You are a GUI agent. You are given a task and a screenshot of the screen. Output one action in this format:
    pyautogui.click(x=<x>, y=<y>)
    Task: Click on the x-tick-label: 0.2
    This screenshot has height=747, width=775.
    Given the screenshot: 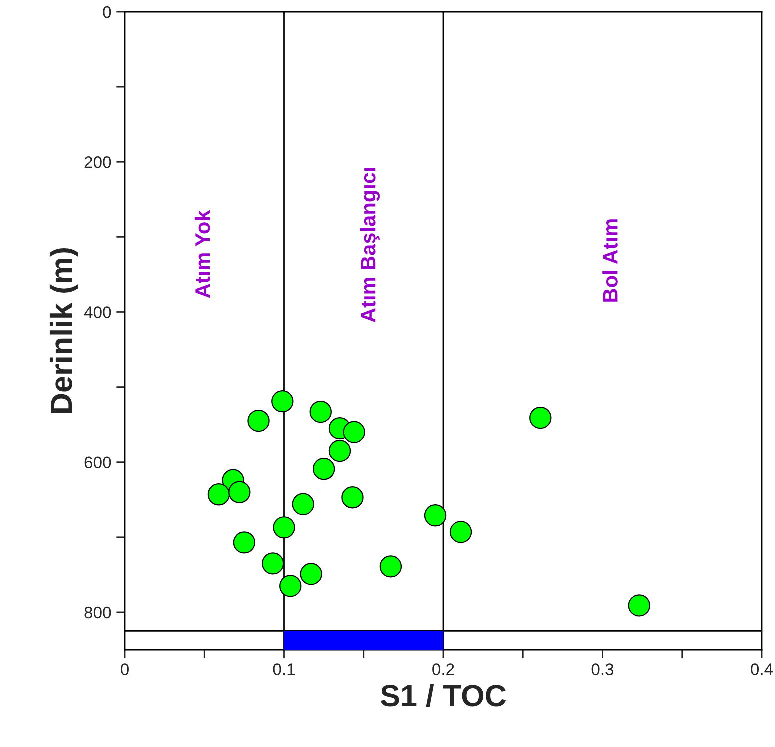 What is the action you would take?
    pyautogui.click(x=443, y=670)
    